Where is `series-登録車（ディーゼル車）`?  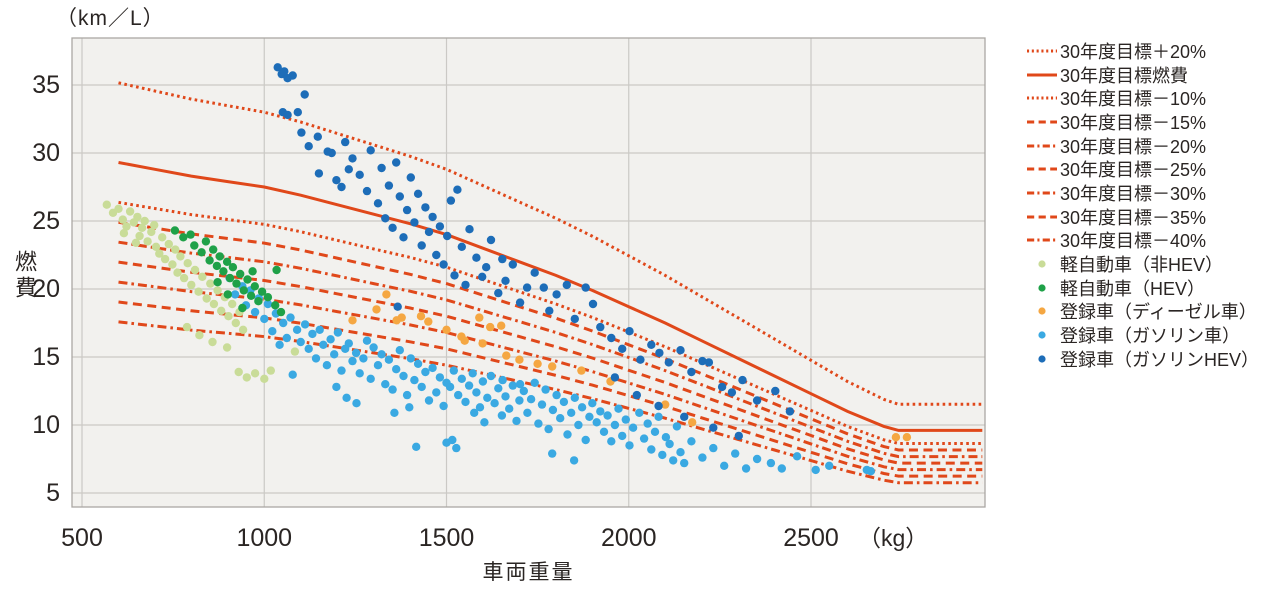
series-登録車（ディーゼル車） is located at coordinates (630, 366).